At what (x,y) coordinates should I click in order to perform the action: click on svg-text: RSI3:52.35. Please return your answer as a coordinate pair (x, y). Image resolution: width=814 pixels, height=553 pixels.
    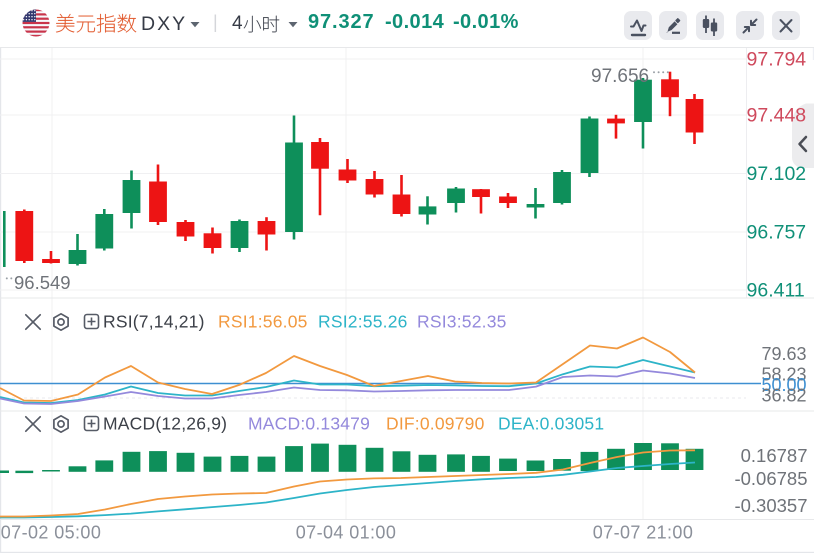
    Looking at the image, I should click on (462, 322).